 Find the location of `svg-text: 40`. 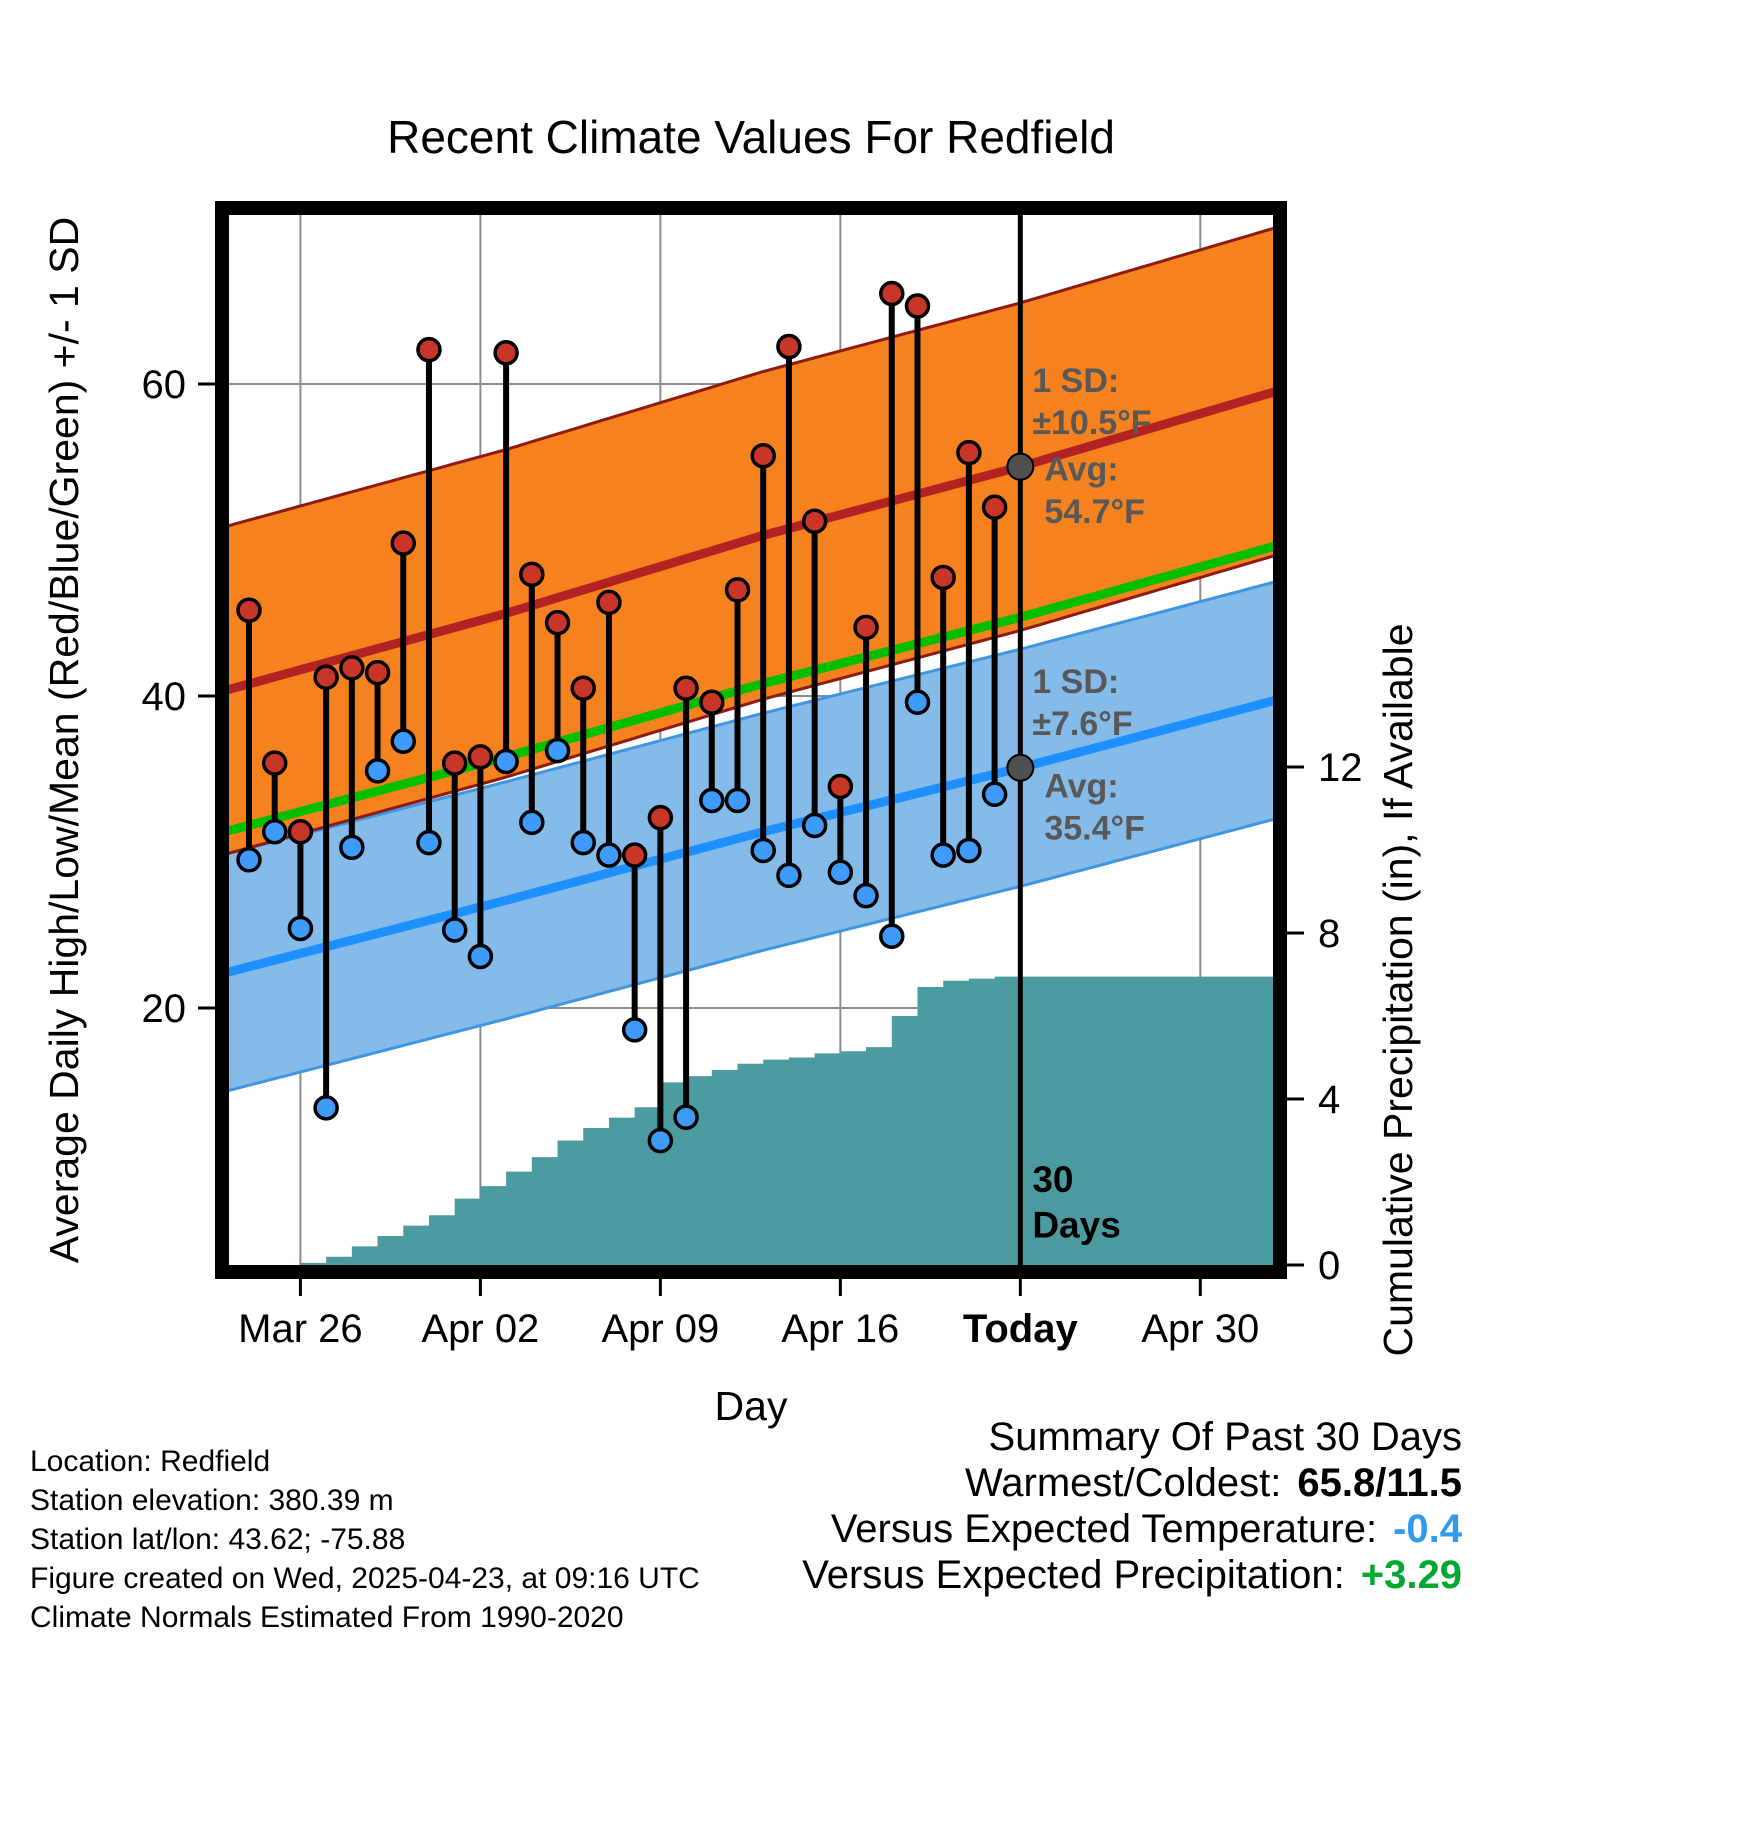

svg-text: 40 is located at coordinates (164, 697).